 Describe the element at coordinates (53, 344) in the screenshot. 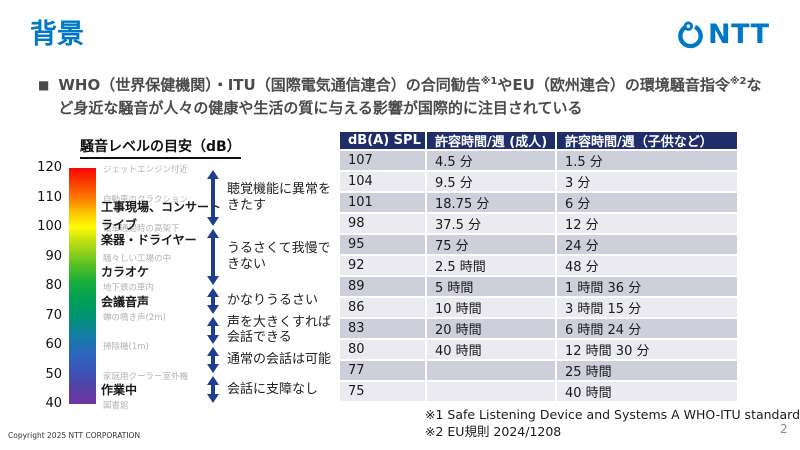

I see `axis-tick: 60` at that location.